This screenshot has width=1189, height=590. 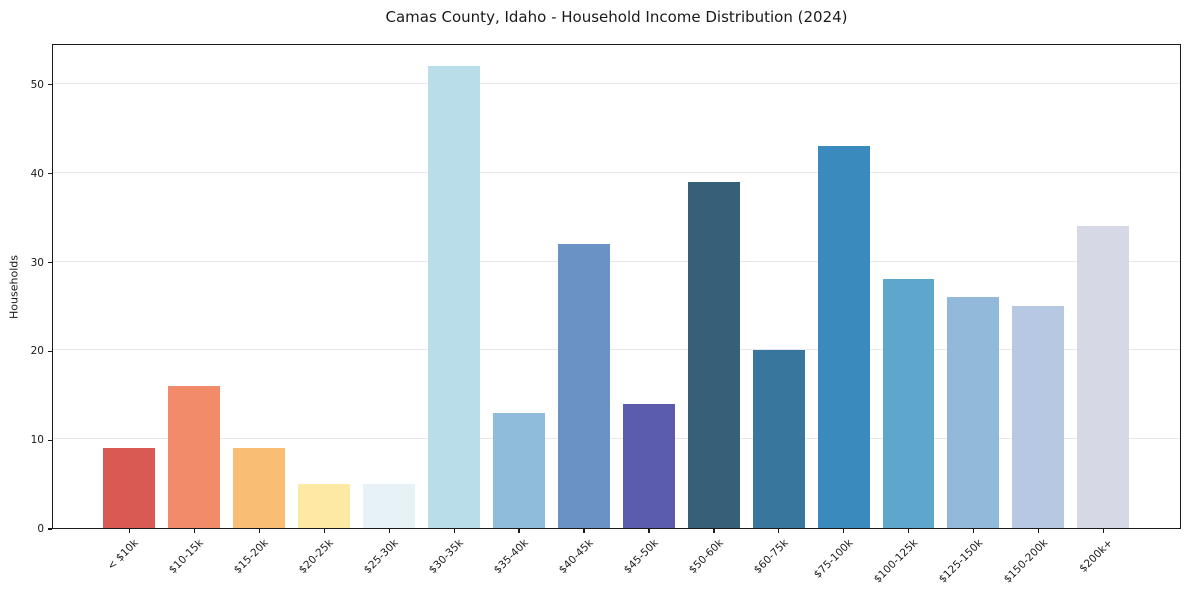 What do you see at coordinates (40, 529) in the screenshot?
I see `y-tick-label: 0` at bounding box center [40, 529].